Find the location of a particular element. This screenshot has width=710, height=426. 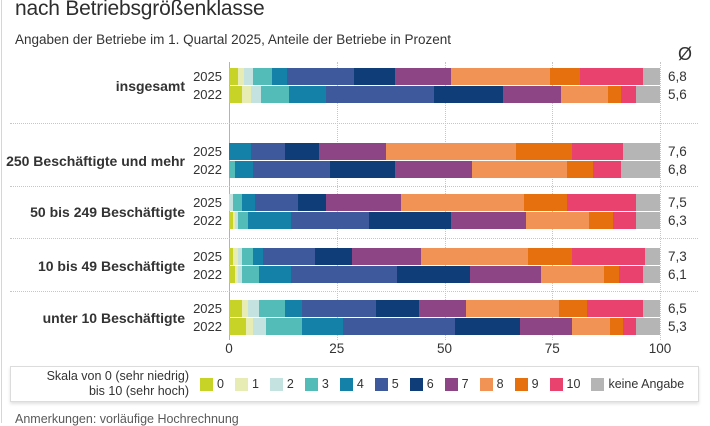

average-column-header: Ø is located at coordinates (685, 54).